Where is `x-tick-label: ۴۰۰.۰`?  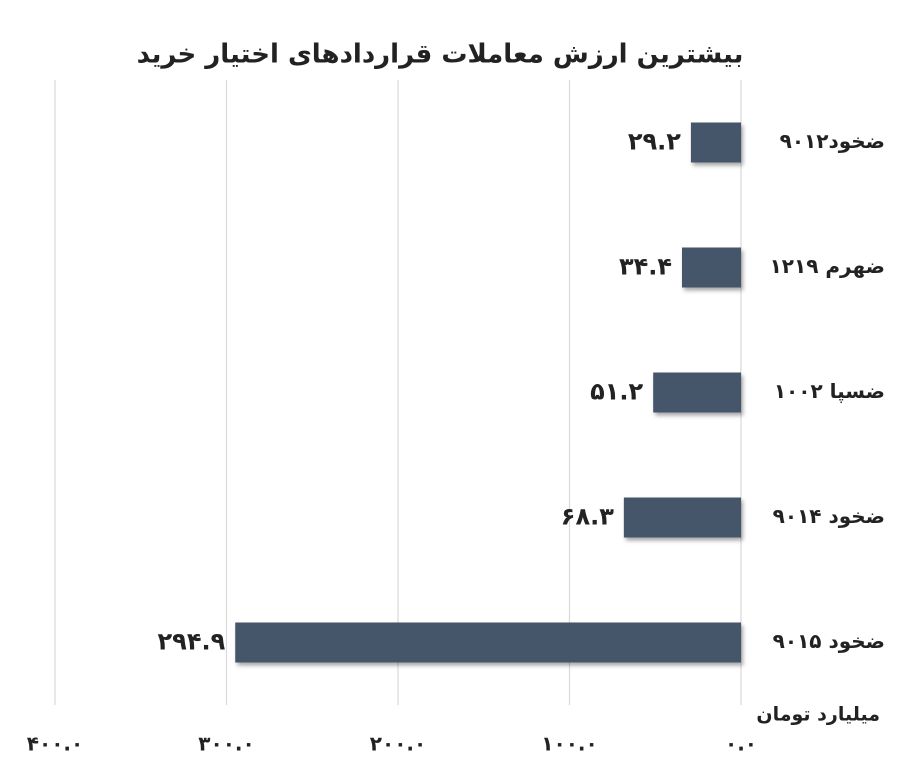 x-tick-label: ۴۰۰.۰ is located at coordinates (55, 744).